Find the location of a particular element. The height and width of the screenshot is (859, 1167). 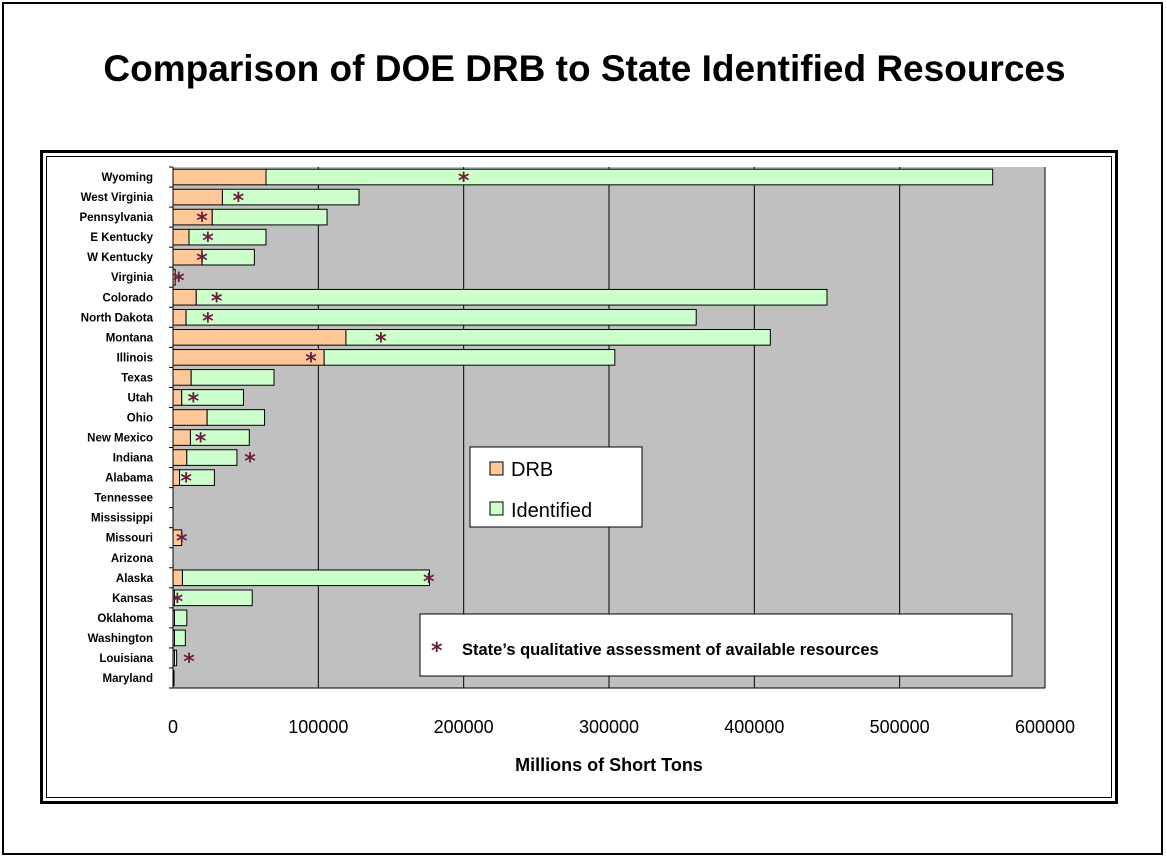

category-label: Maryland is located at coordinates (128, 679).